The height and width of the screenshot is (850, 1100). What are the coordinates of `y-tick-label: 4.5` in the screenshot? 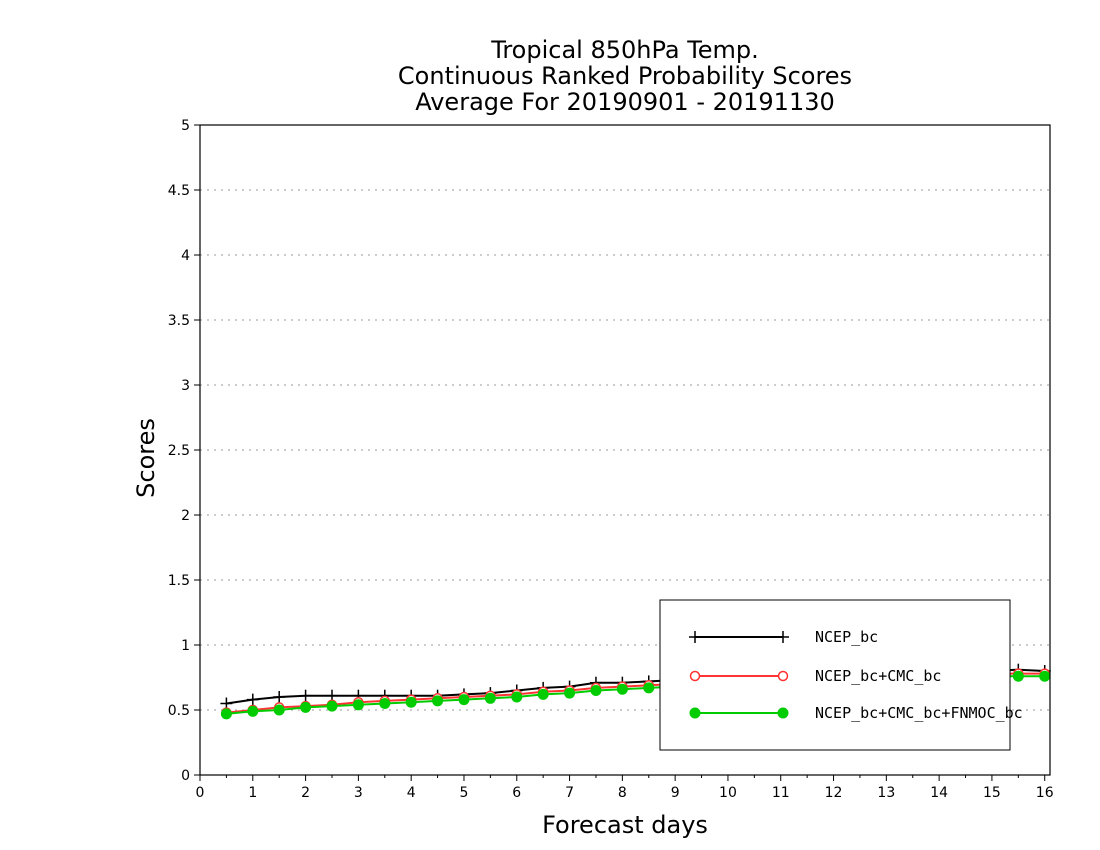 It's located at (179, 191).